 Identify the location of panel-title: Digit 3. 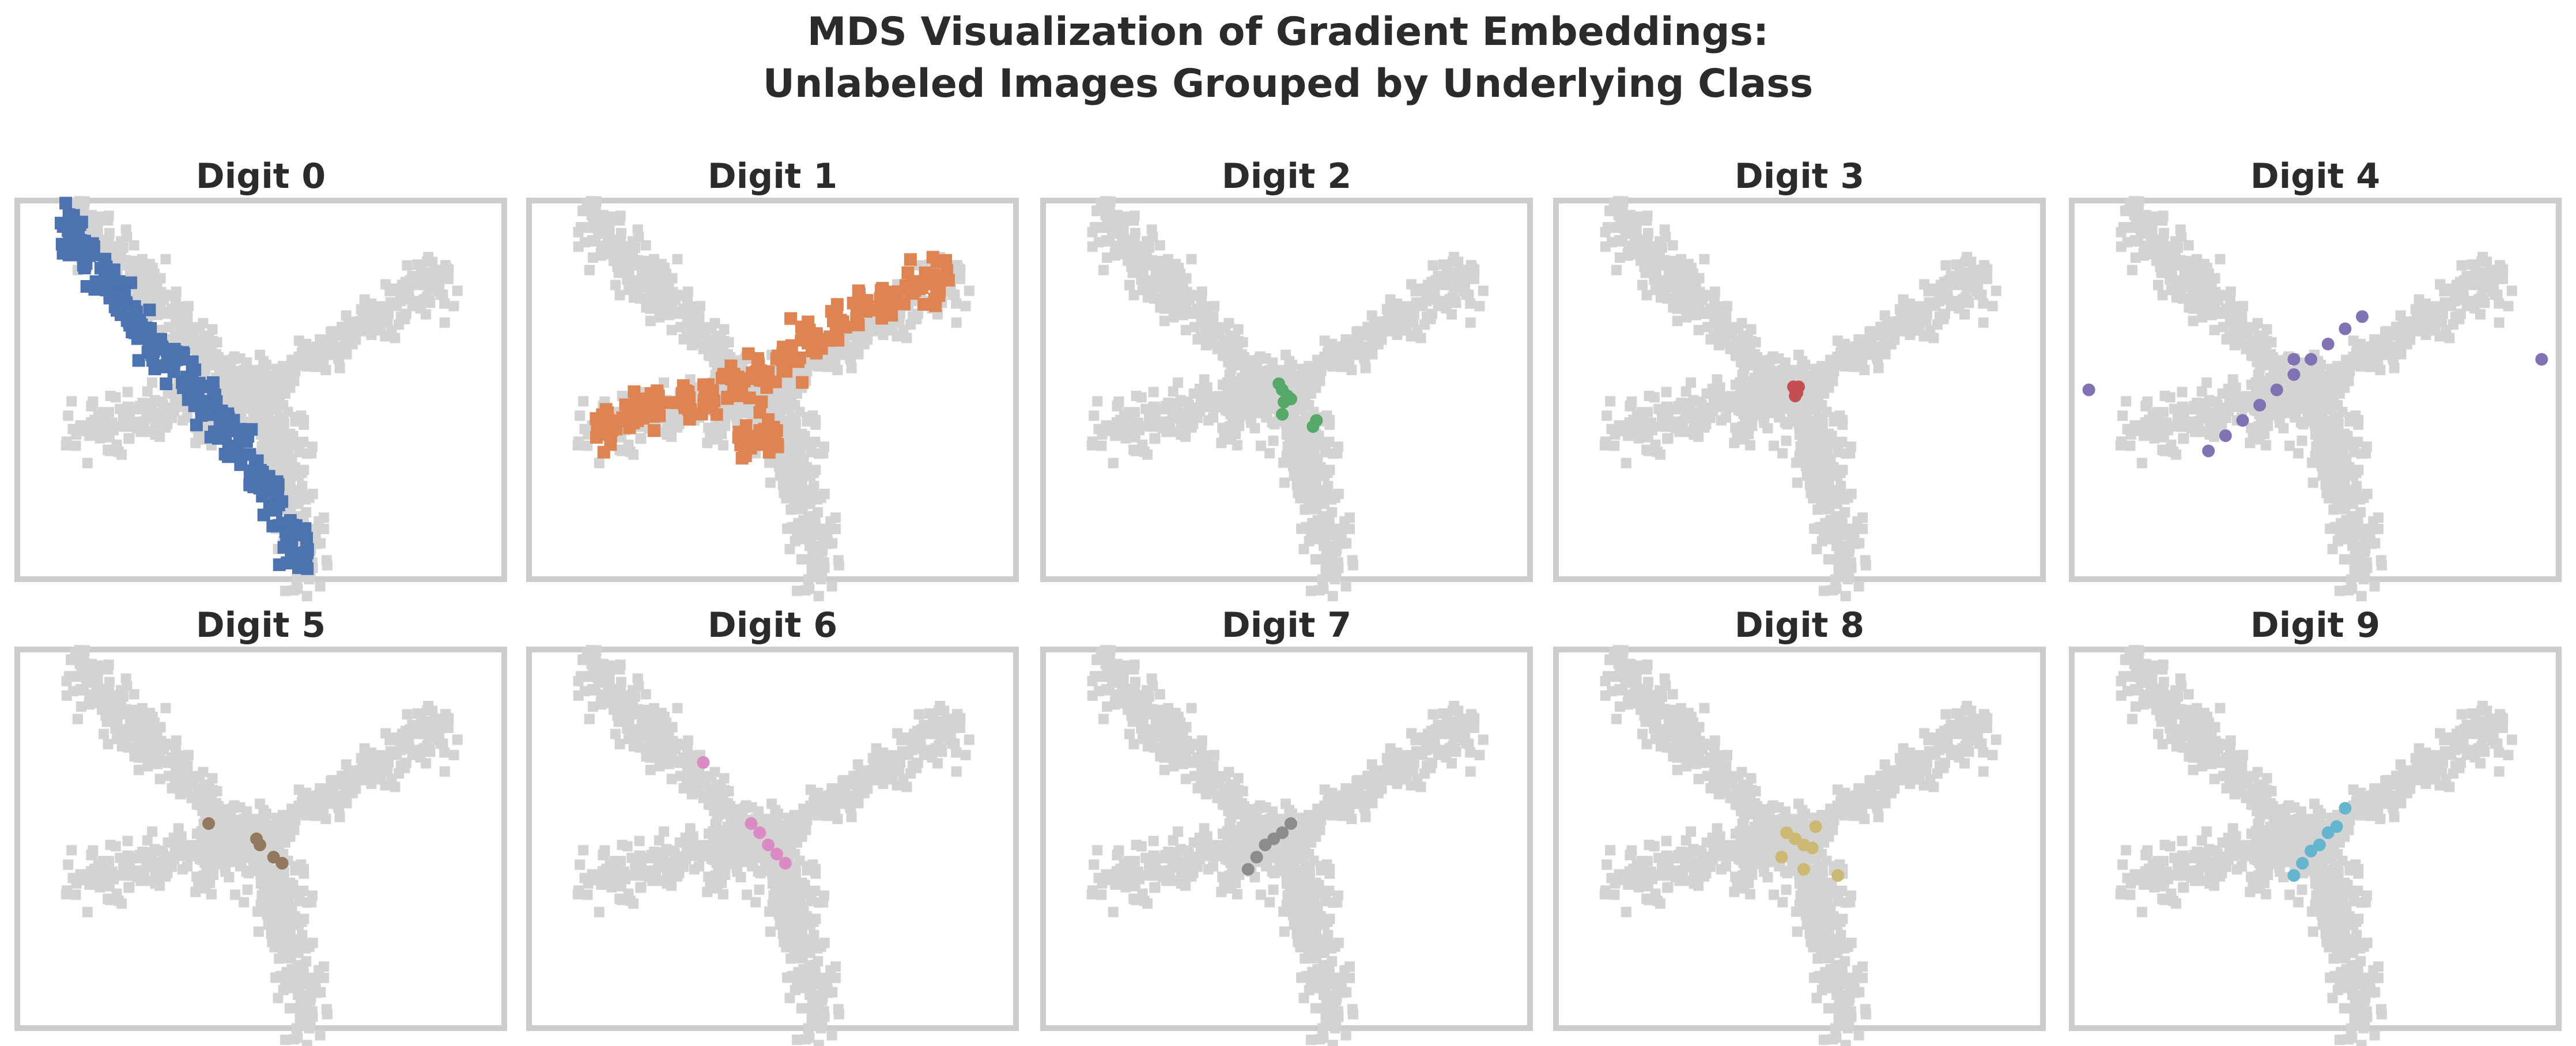
(1799, 176).